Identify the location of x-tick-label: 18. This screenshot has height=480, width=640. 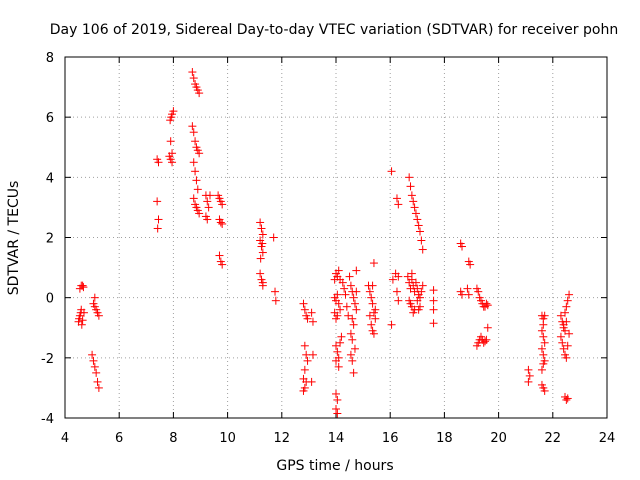
(444, 438).